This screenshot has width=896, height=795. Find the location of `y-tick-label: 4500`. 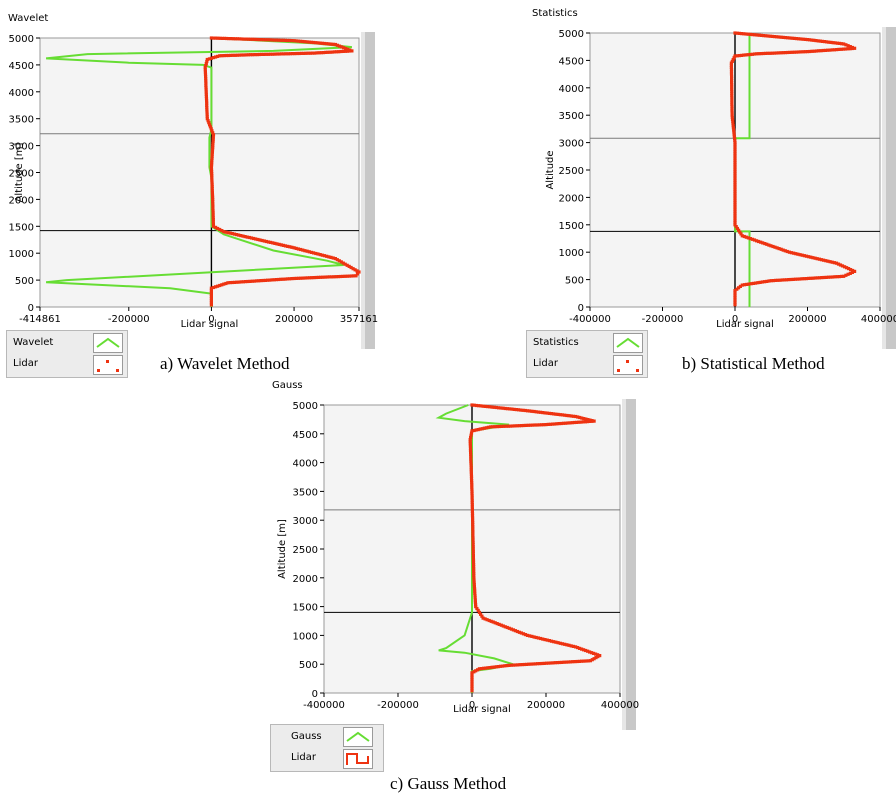

y-tick-label: 4500 is located at coordinates (21, 66).